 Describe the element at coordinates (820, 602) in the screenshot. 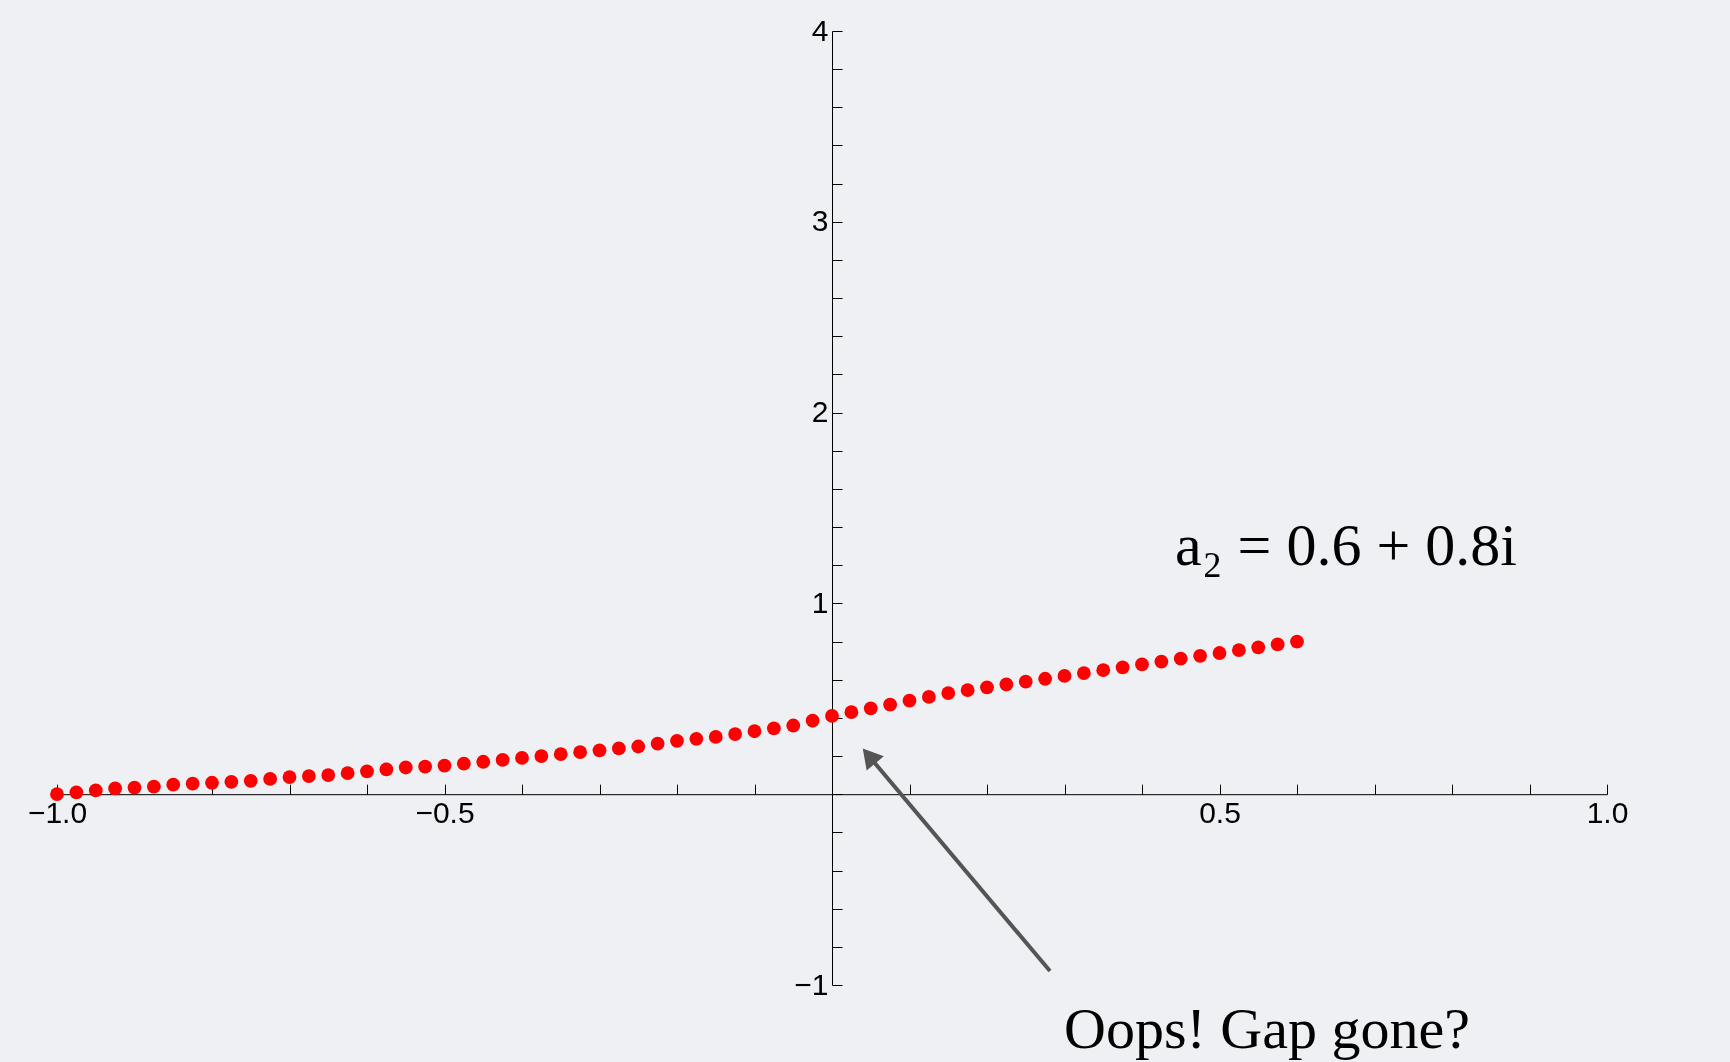

I see `y-tick-label: 1` at that location.